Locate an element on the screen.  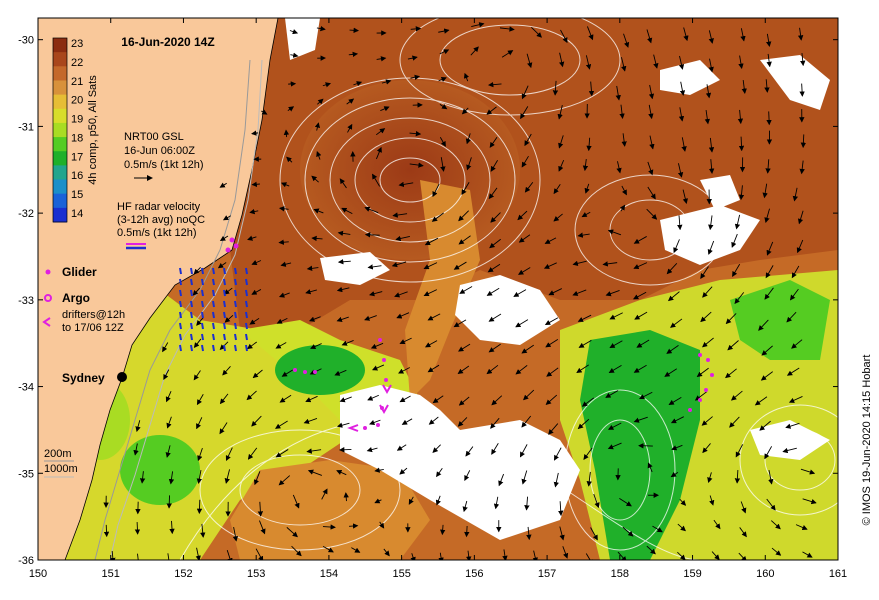
lat-tick-label: -33 is located at coordinates (26, 301).